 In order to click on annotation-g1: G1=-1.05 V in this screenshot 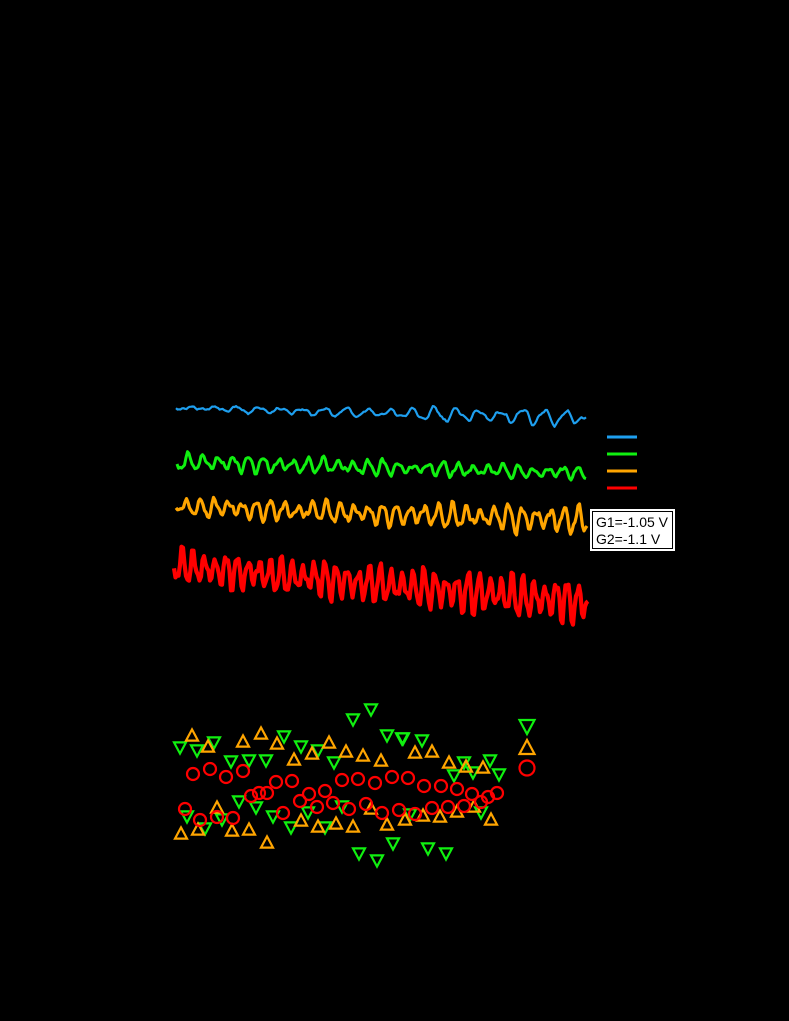, I will do `click(632, 522)`.